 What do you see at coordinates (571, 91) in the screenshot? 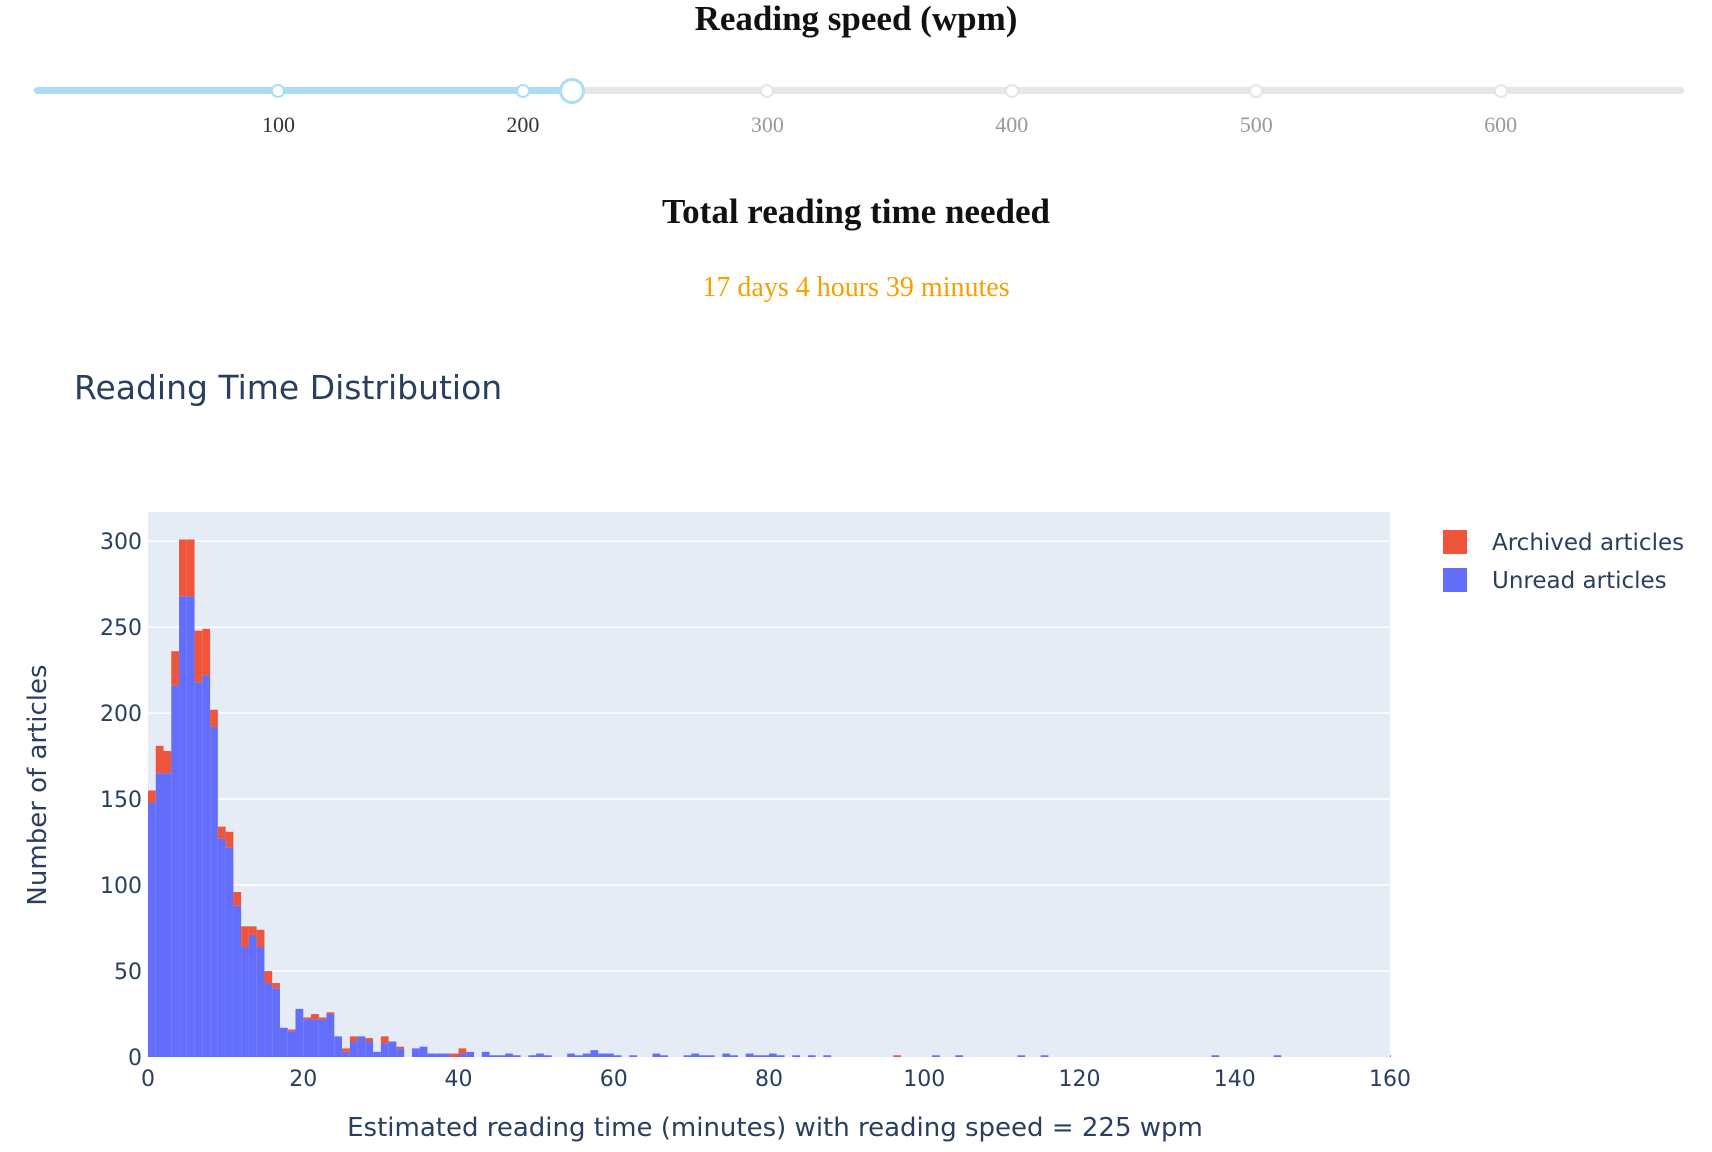
I see `slider-handle` at bounding box center [571, 91].